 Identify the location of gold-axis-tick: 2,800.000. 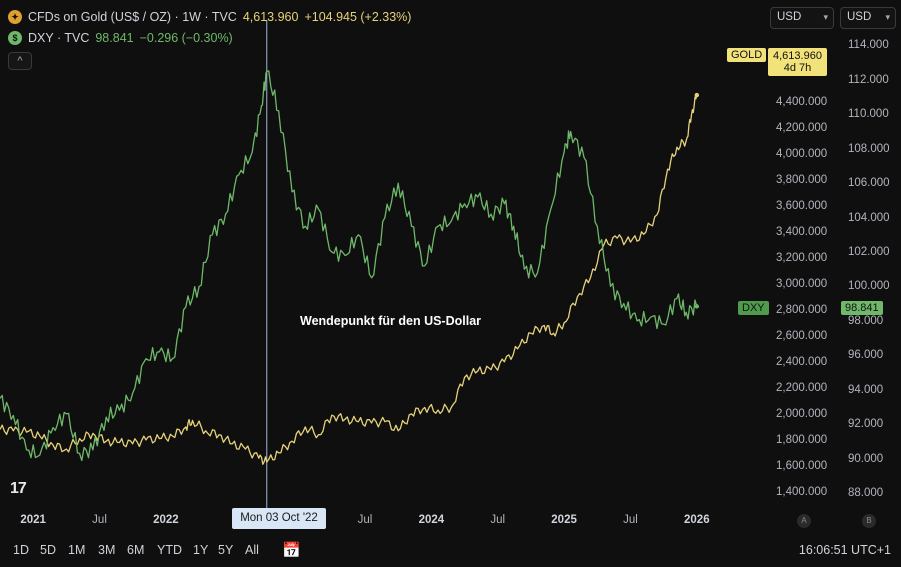
(802, 309).